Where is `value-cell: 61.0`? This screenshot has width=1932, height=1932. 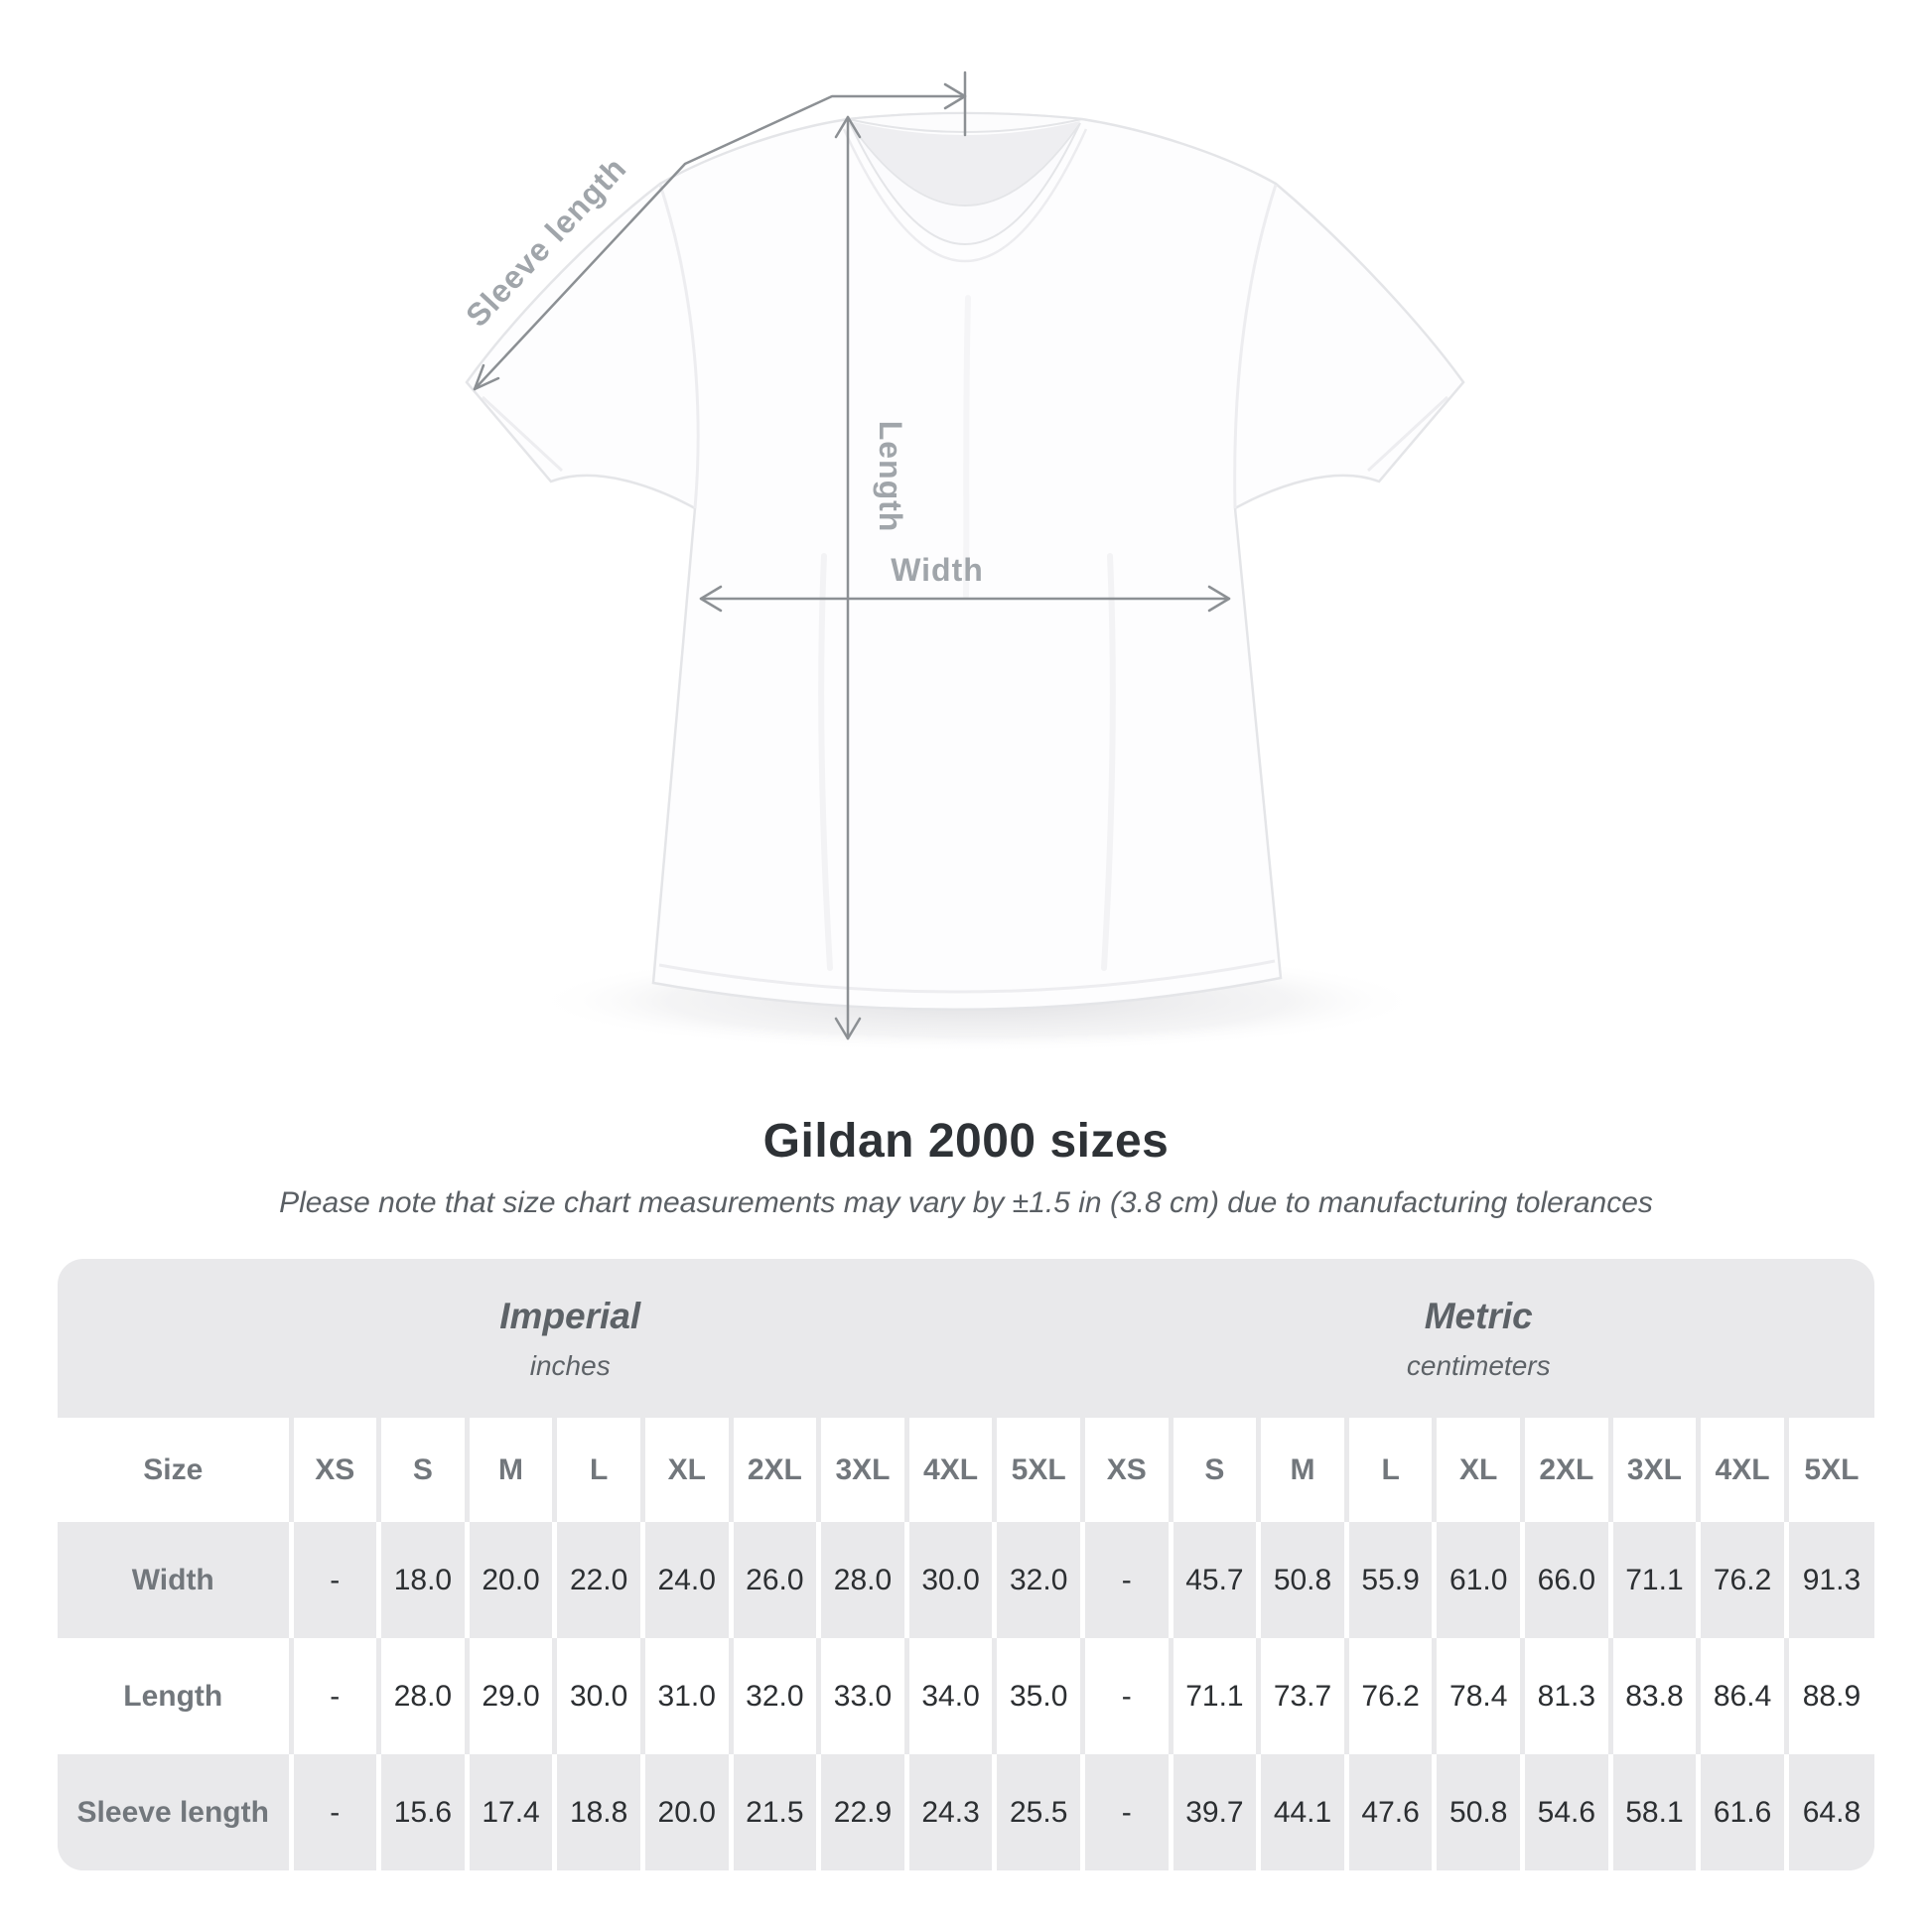
value-cell: 61.0 is located at coordinates (1478, 1580).